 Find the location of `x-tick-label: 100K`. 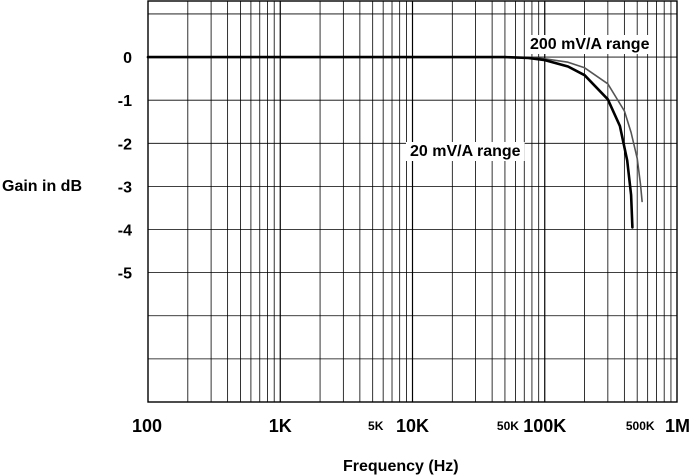

x-tick-label: 100K is located at coordinates (544, 426).